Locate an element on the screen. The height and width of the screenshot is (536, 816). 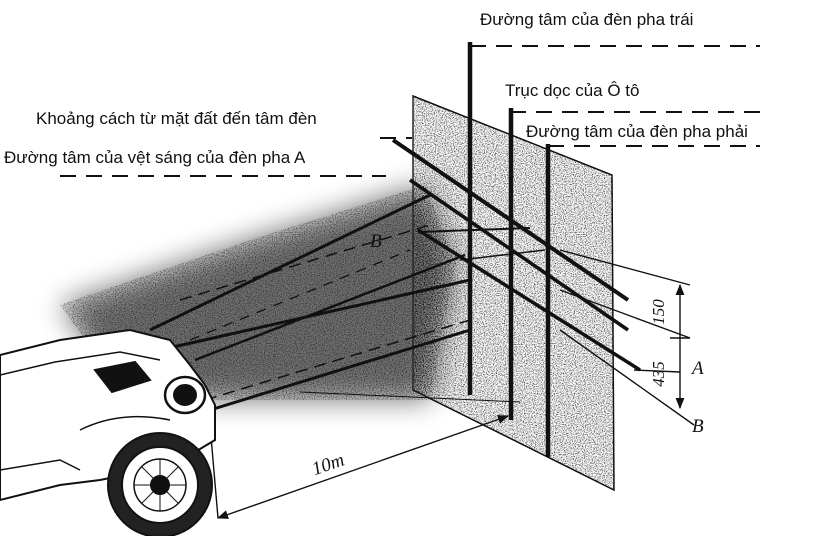
distance-text: 10m is located at coordinates (328, 465).